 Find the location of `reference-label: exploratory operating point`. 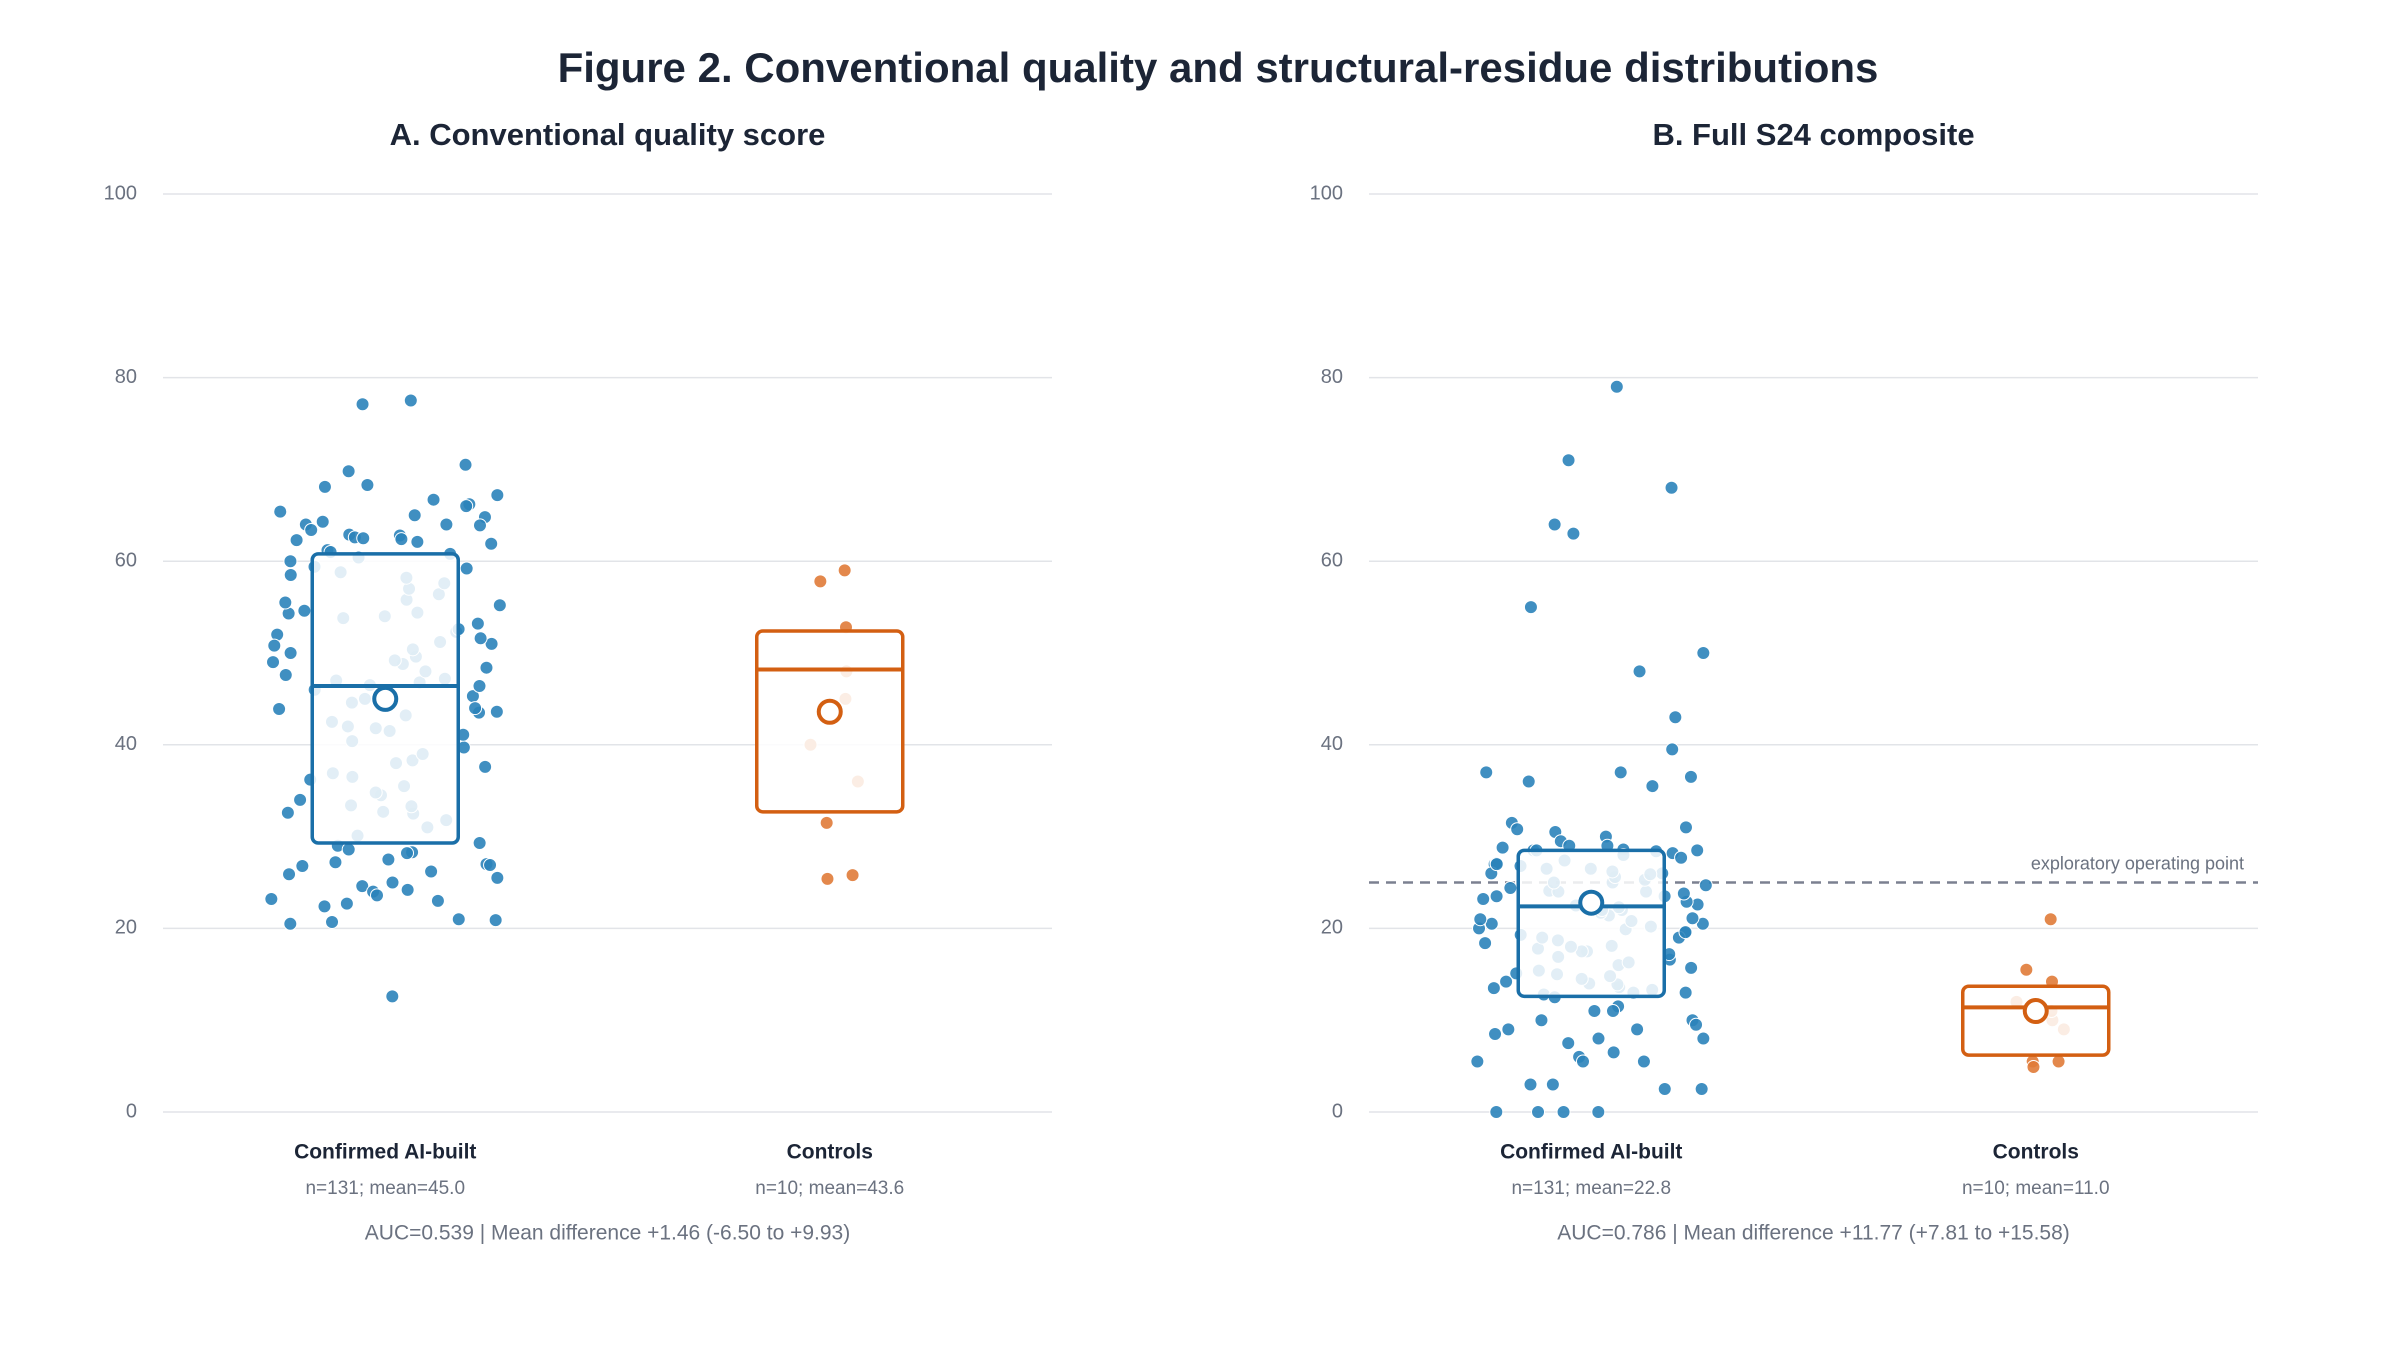

reference-label: exploratory operating point is located at coordinates (2137, 863).